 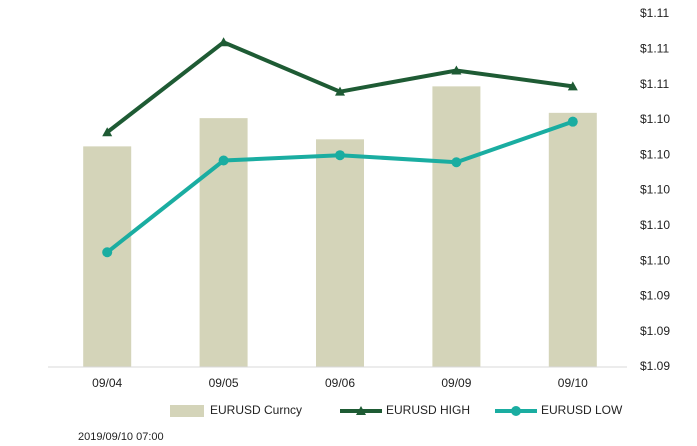 I want to click on legend-label: EURUSD LOW, so click(x=582, y=410).